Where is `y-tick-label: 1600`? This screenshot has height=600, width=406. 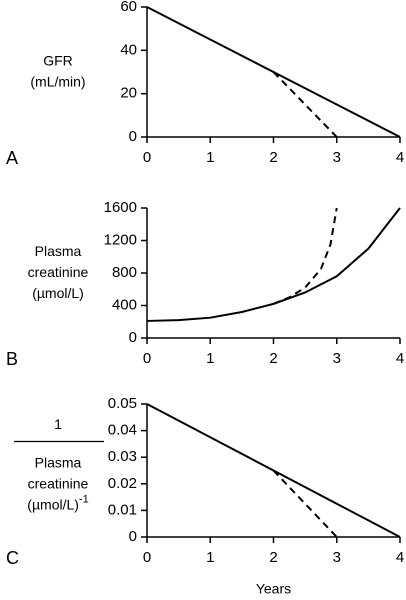
y-tick-label: 1600 is located at coordinates (120, 207).